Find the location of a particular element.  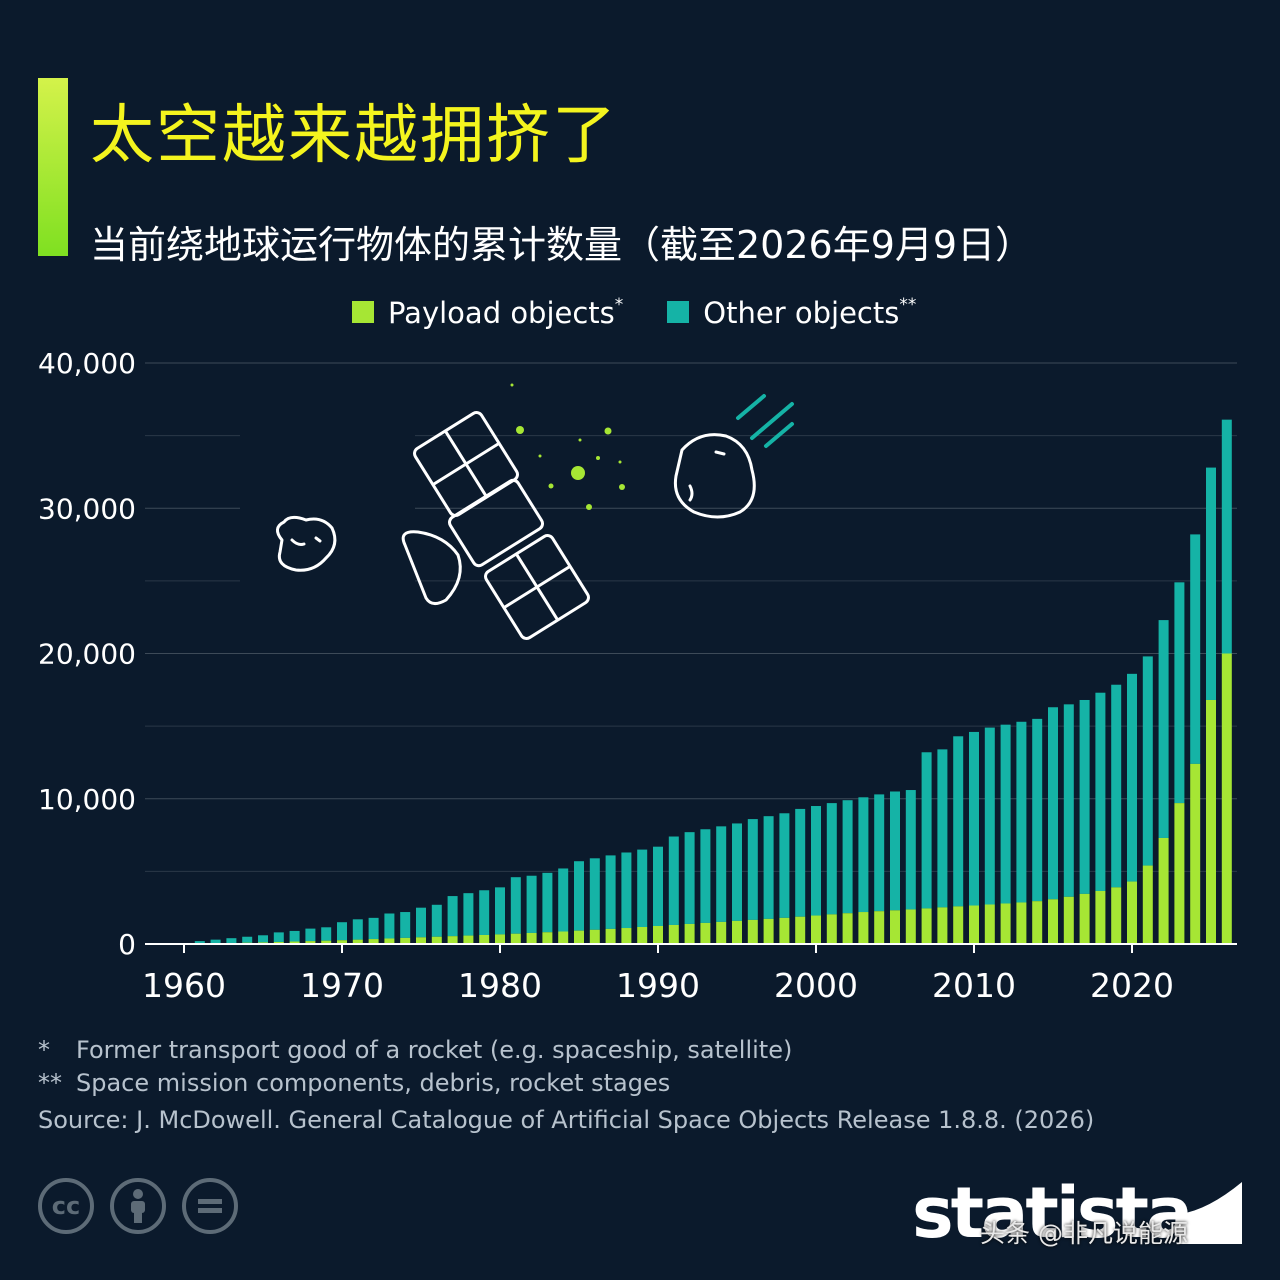

satellite-dish-icon is located at coordinates (431, 567).